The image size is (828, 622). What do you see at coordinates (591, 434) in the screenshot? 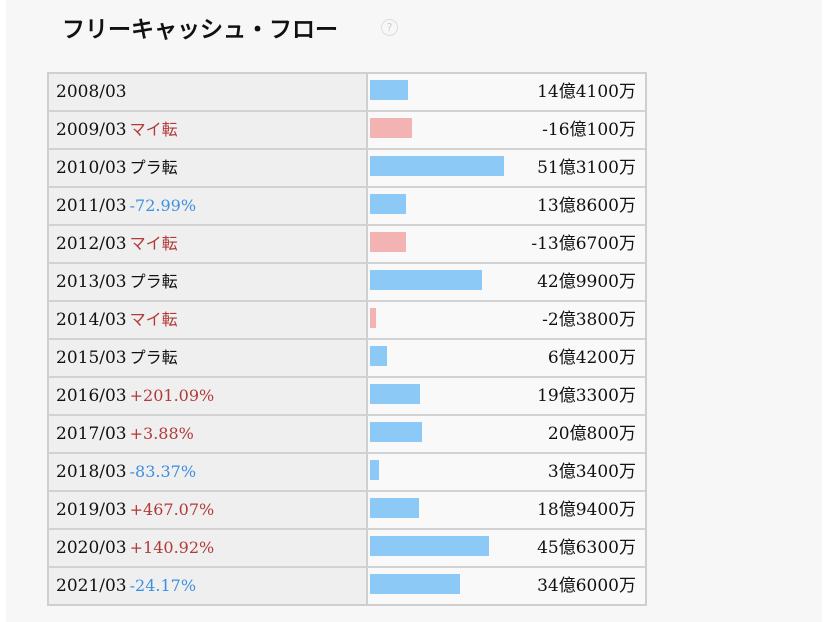
I see `value-label: 20億800万` at bounding box center [591, 434].